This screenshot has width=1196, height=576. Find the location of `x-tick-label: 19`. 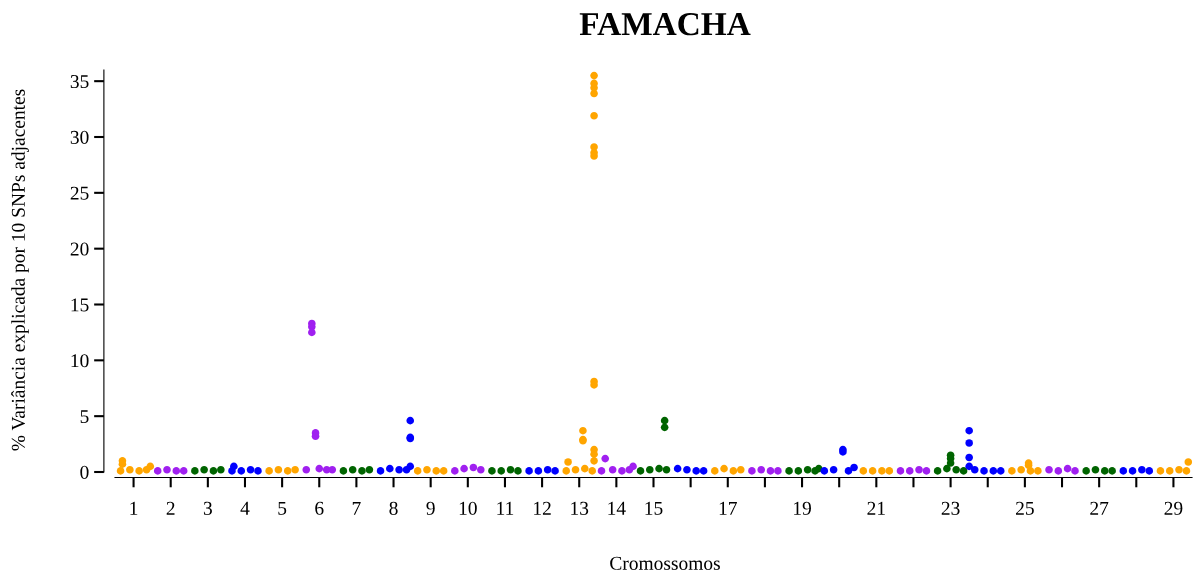

x-tick-label: 19 is located at coordinates (802, 508).